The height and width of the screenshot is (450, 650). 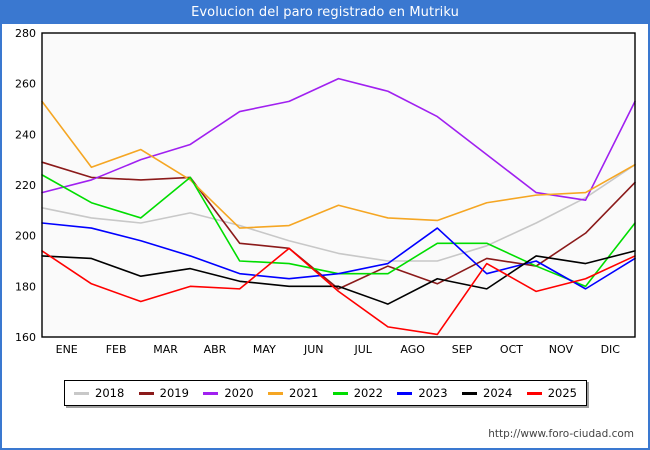 What do you see at coordinates (264, 349) in the screenshot?
I see `x-axis-tick-label: MAY` at bounding box center [264, 349].